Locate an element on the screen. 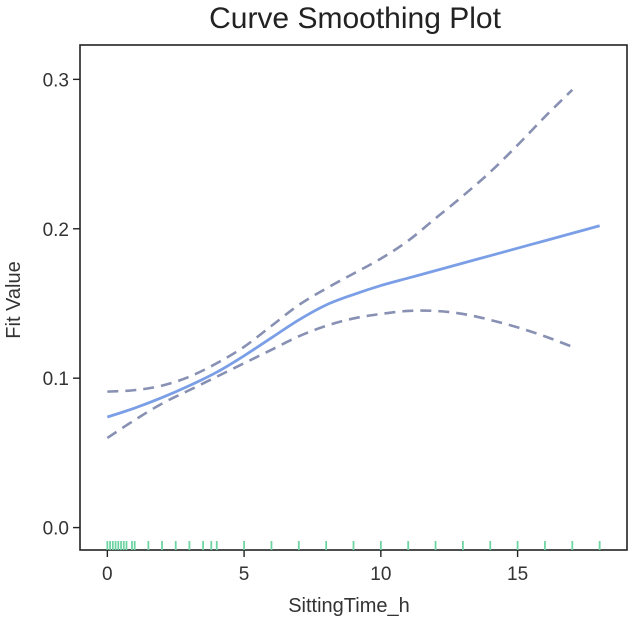 The height and width of the screenshot is (626, 638). y-tick-label: 0.0 is located at coordinates (56, 529).